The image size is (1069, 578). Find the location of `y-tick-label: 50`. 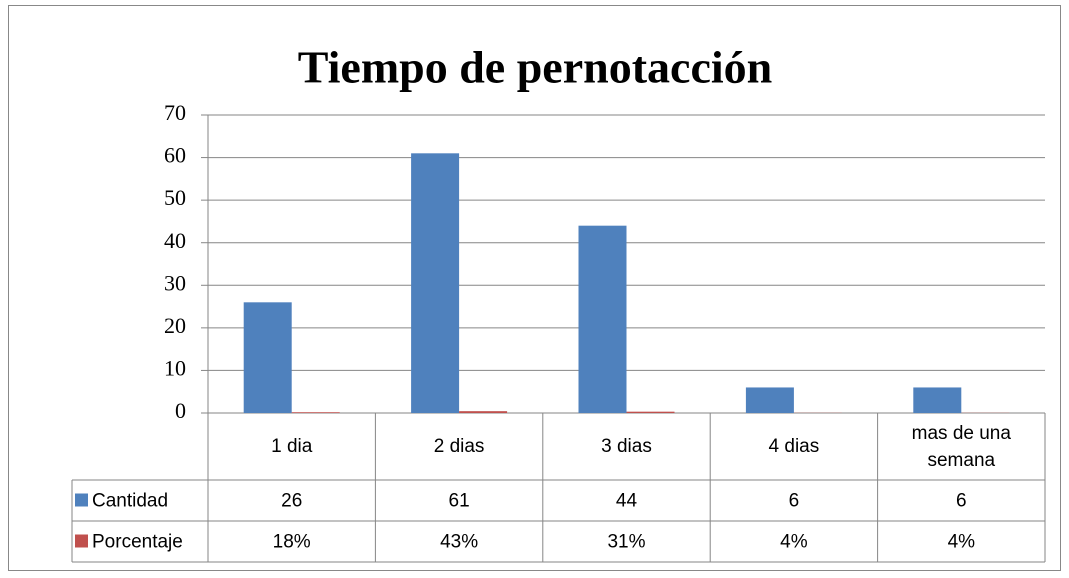

y-tick-label: 50 is located at coordinates (175, 197).